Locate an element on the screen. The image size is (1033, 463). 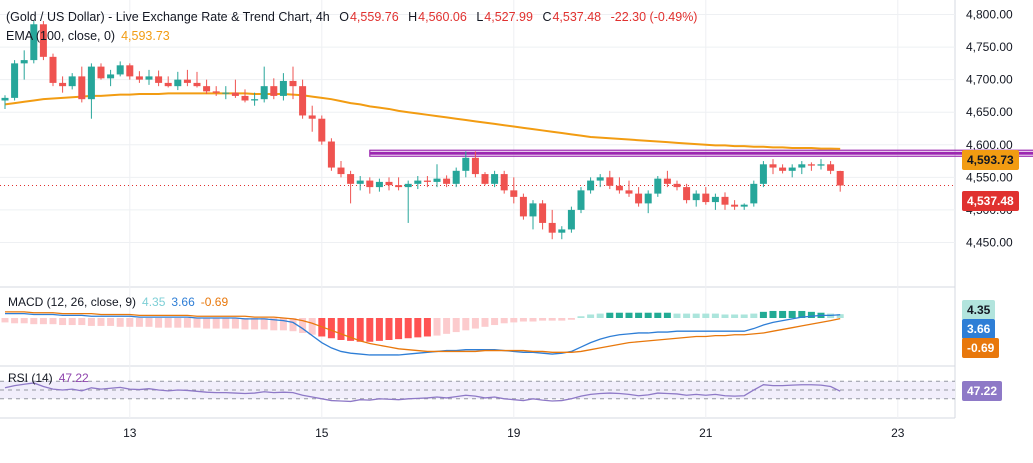
rsi-line is located at coordinates (422, 392).